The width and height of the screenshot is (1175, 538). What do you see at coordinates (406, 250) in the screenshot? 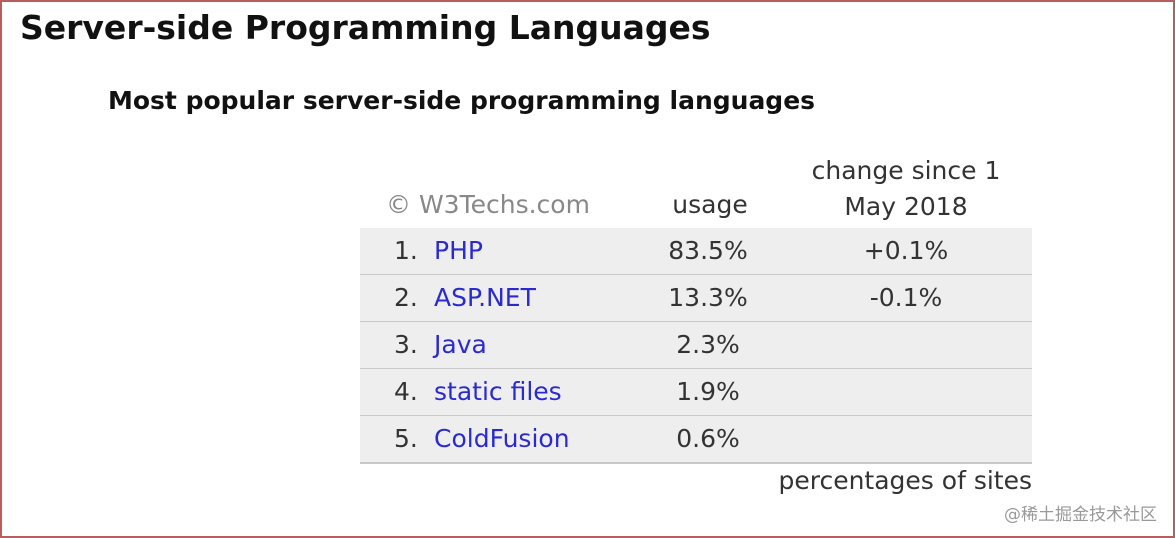
I see `rank: 1.` at bounding box center [406, 250].